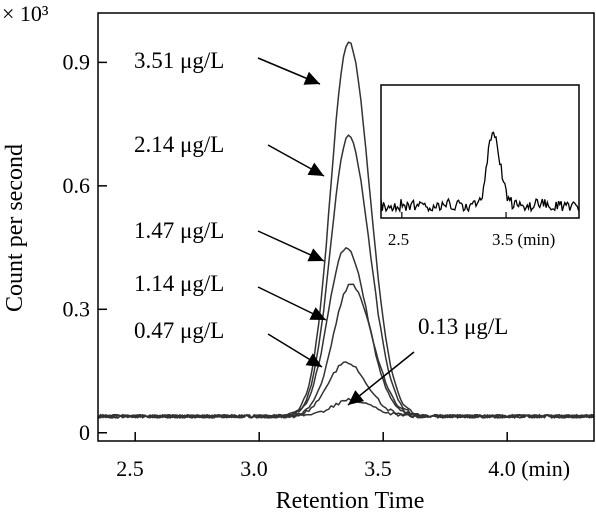 The image size is (596, 519). What do you see at coordinates (179, 60) in the screenshot?
I see `series-label: 3.51 μg/L` at bounding box center [179, 60].